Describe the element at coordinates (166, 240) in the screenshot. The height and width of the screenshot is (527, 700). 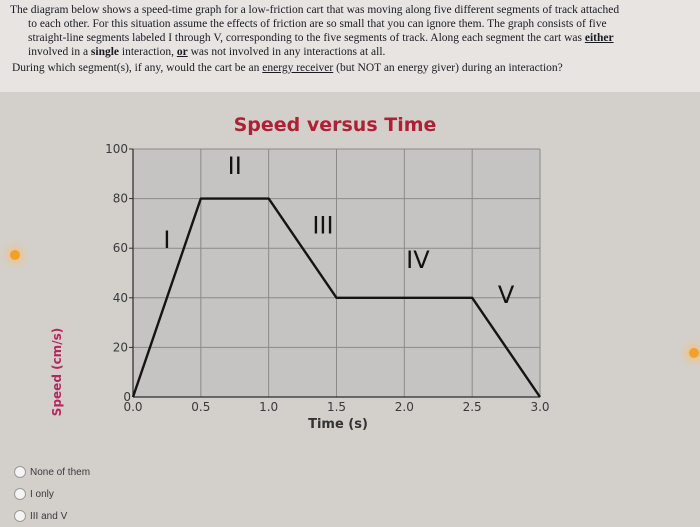
I see `segment-label: I` at that location.